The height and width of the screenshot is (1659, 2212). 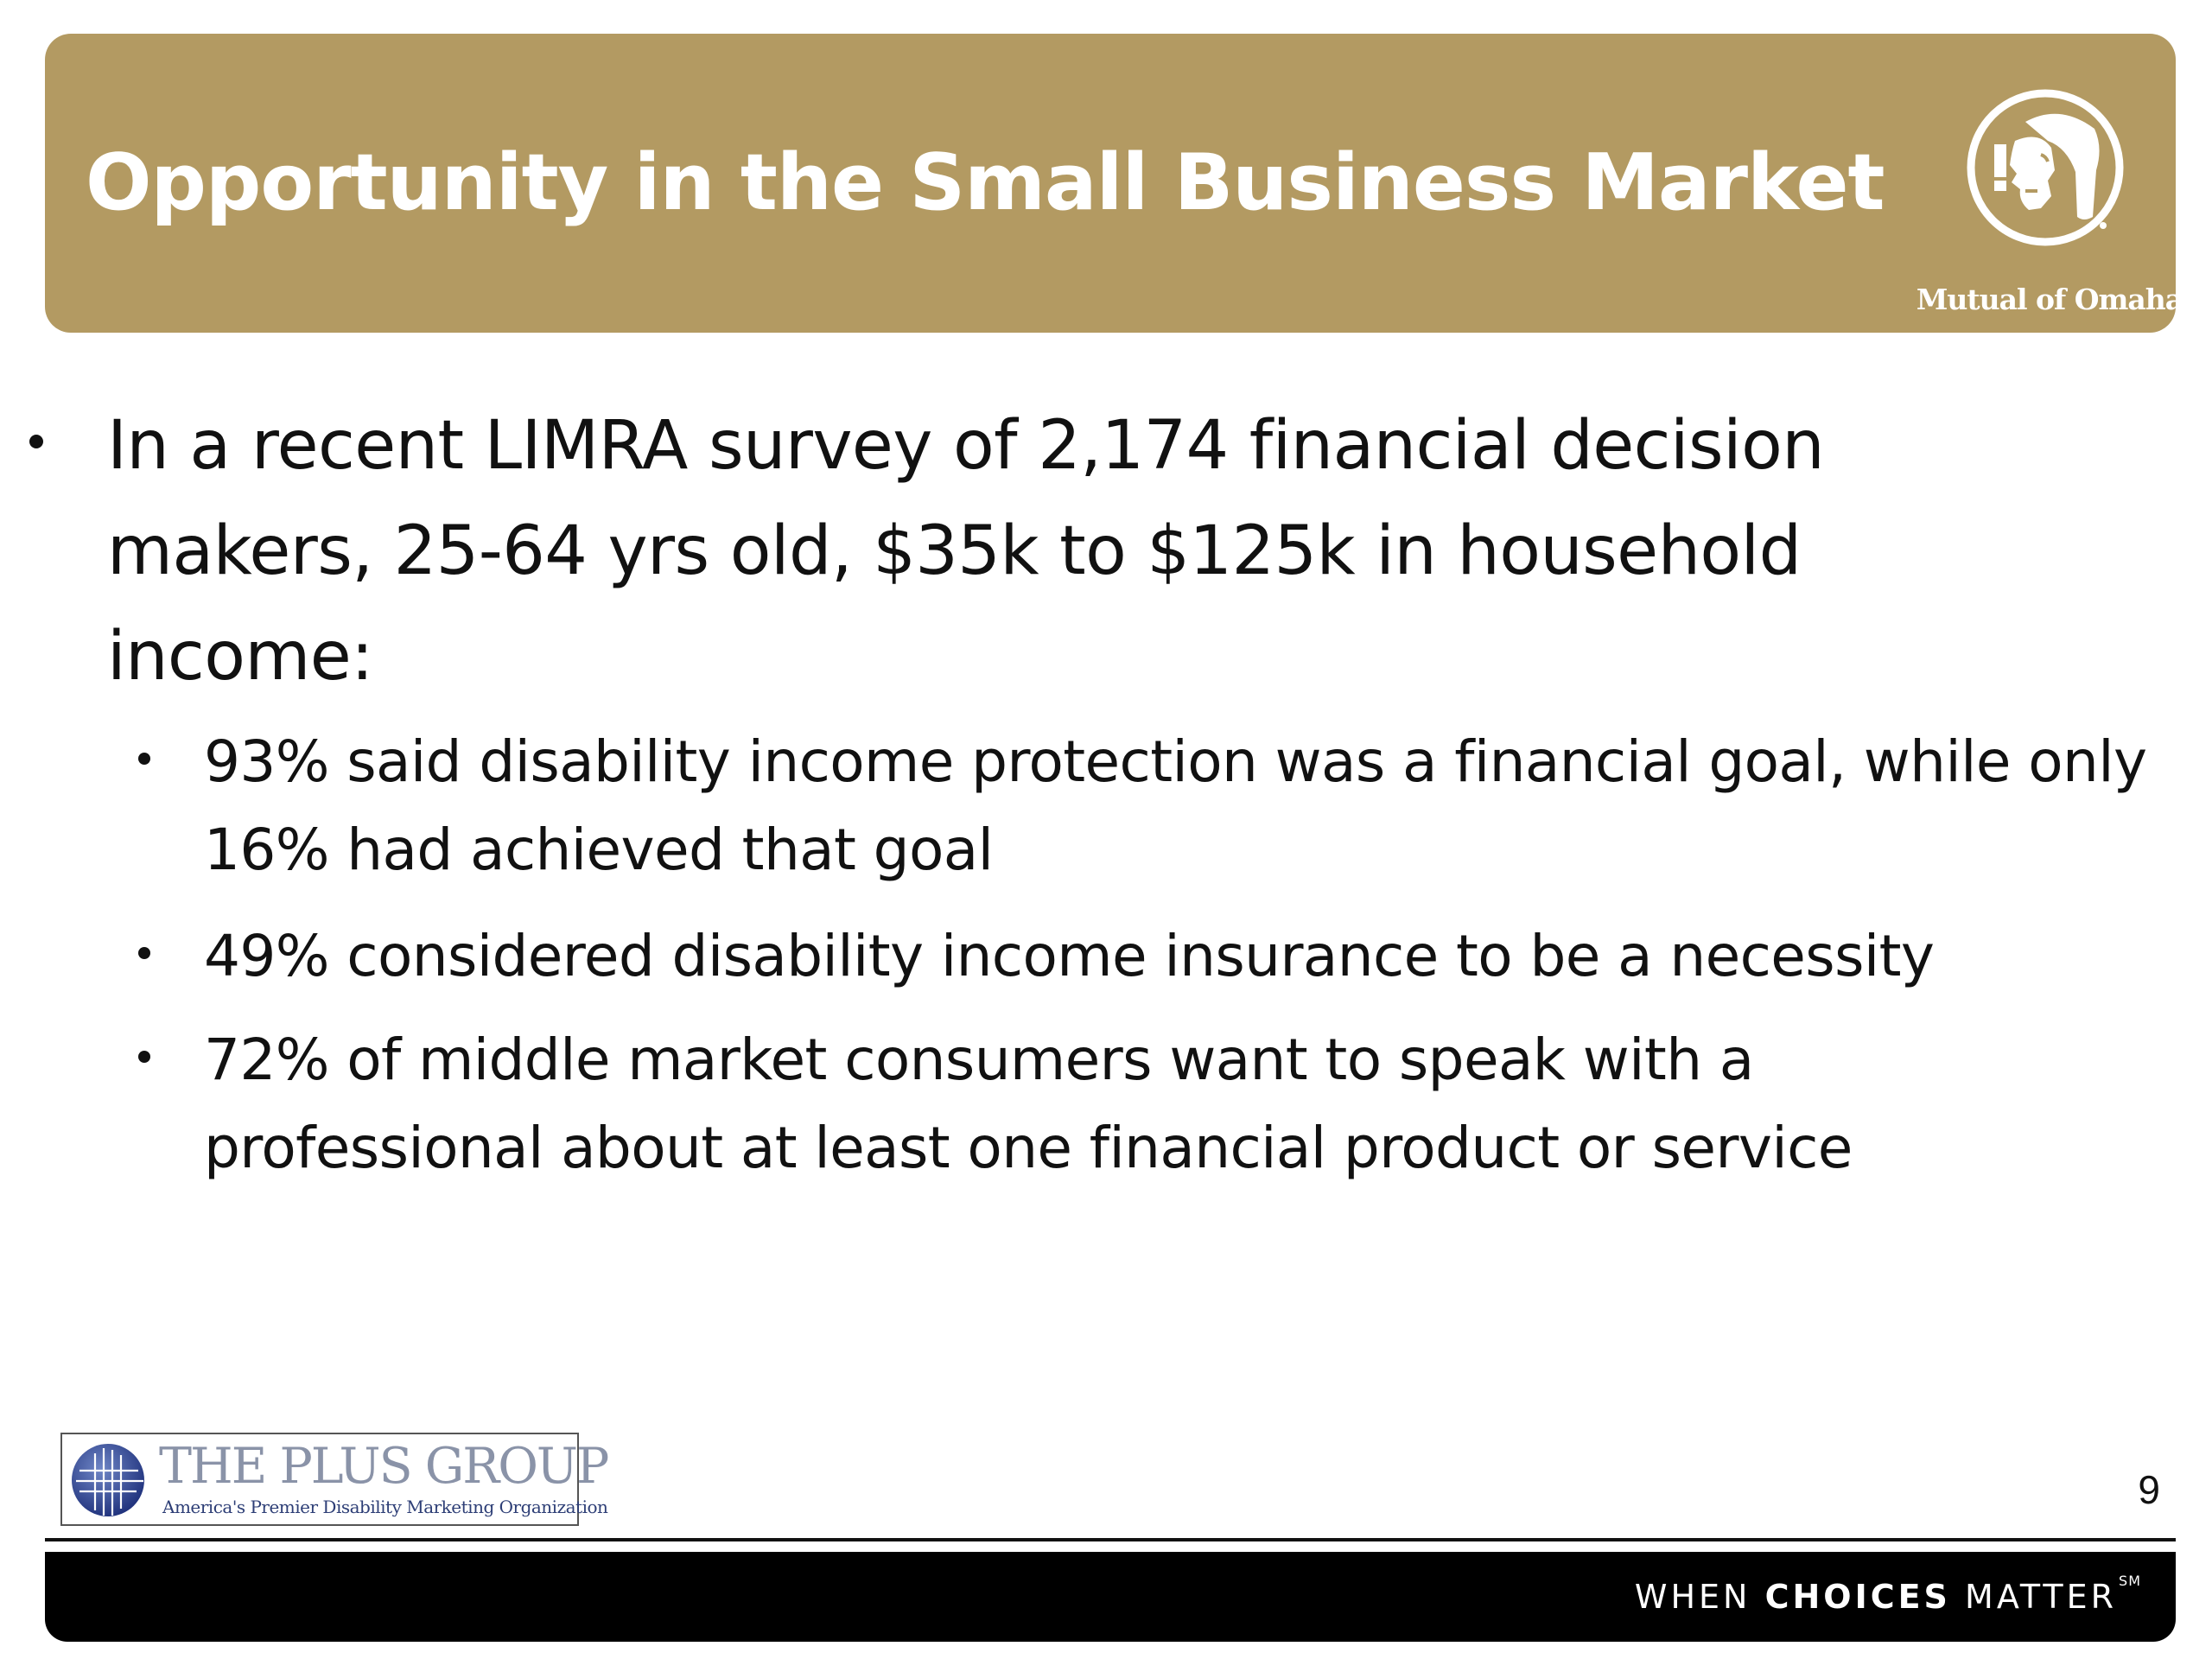 I want to click on page-number: 9, so click(x=2149, y=1489).